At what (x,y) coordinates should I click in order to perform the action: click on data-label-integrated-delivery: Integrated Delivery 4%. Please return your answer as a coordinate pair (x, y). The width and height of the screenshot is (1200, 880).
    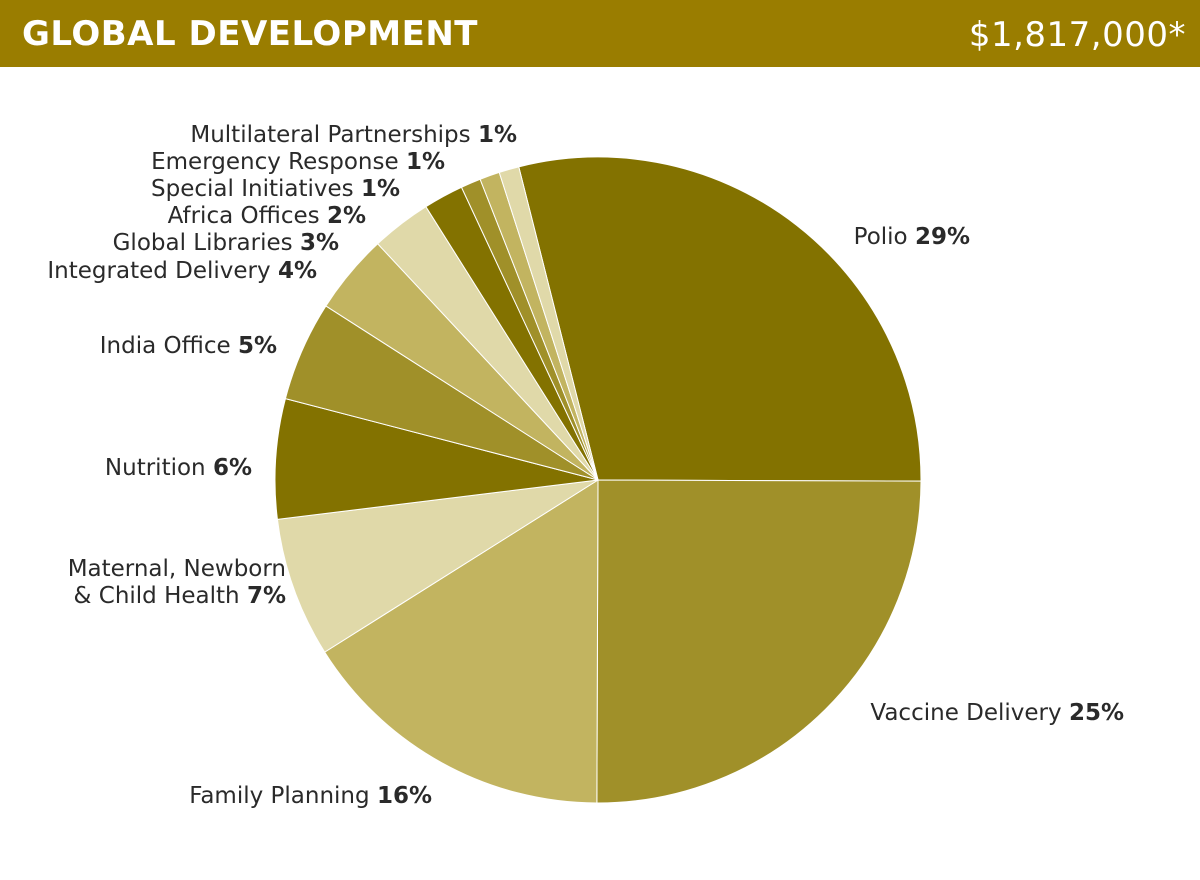
    Looking at the image, I should click on (182, 271).